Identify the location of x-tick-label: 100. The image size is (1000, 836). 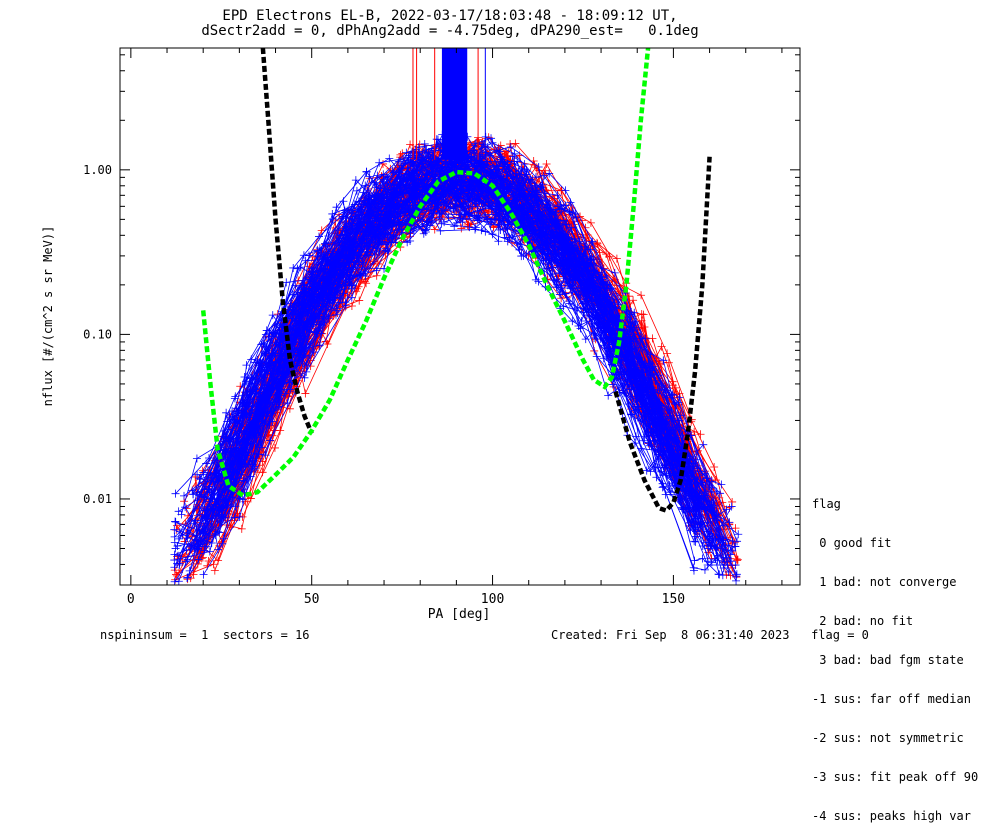
(492, 599).